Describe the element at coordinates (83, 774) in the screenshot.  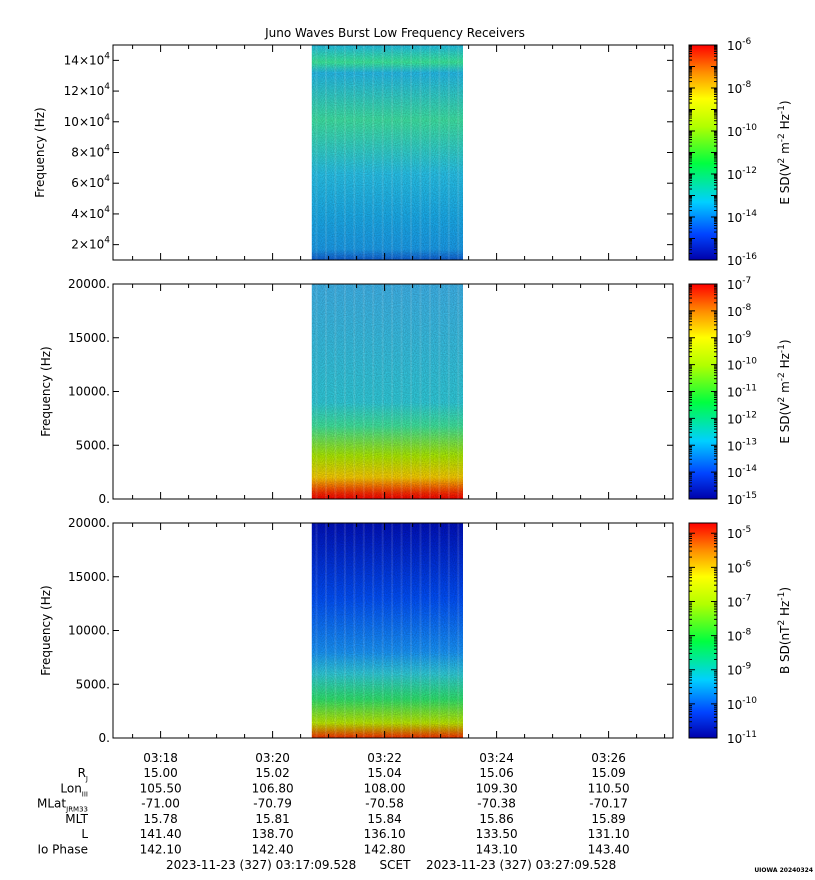
I see `ephemeris-row-label: RJ` at that location.